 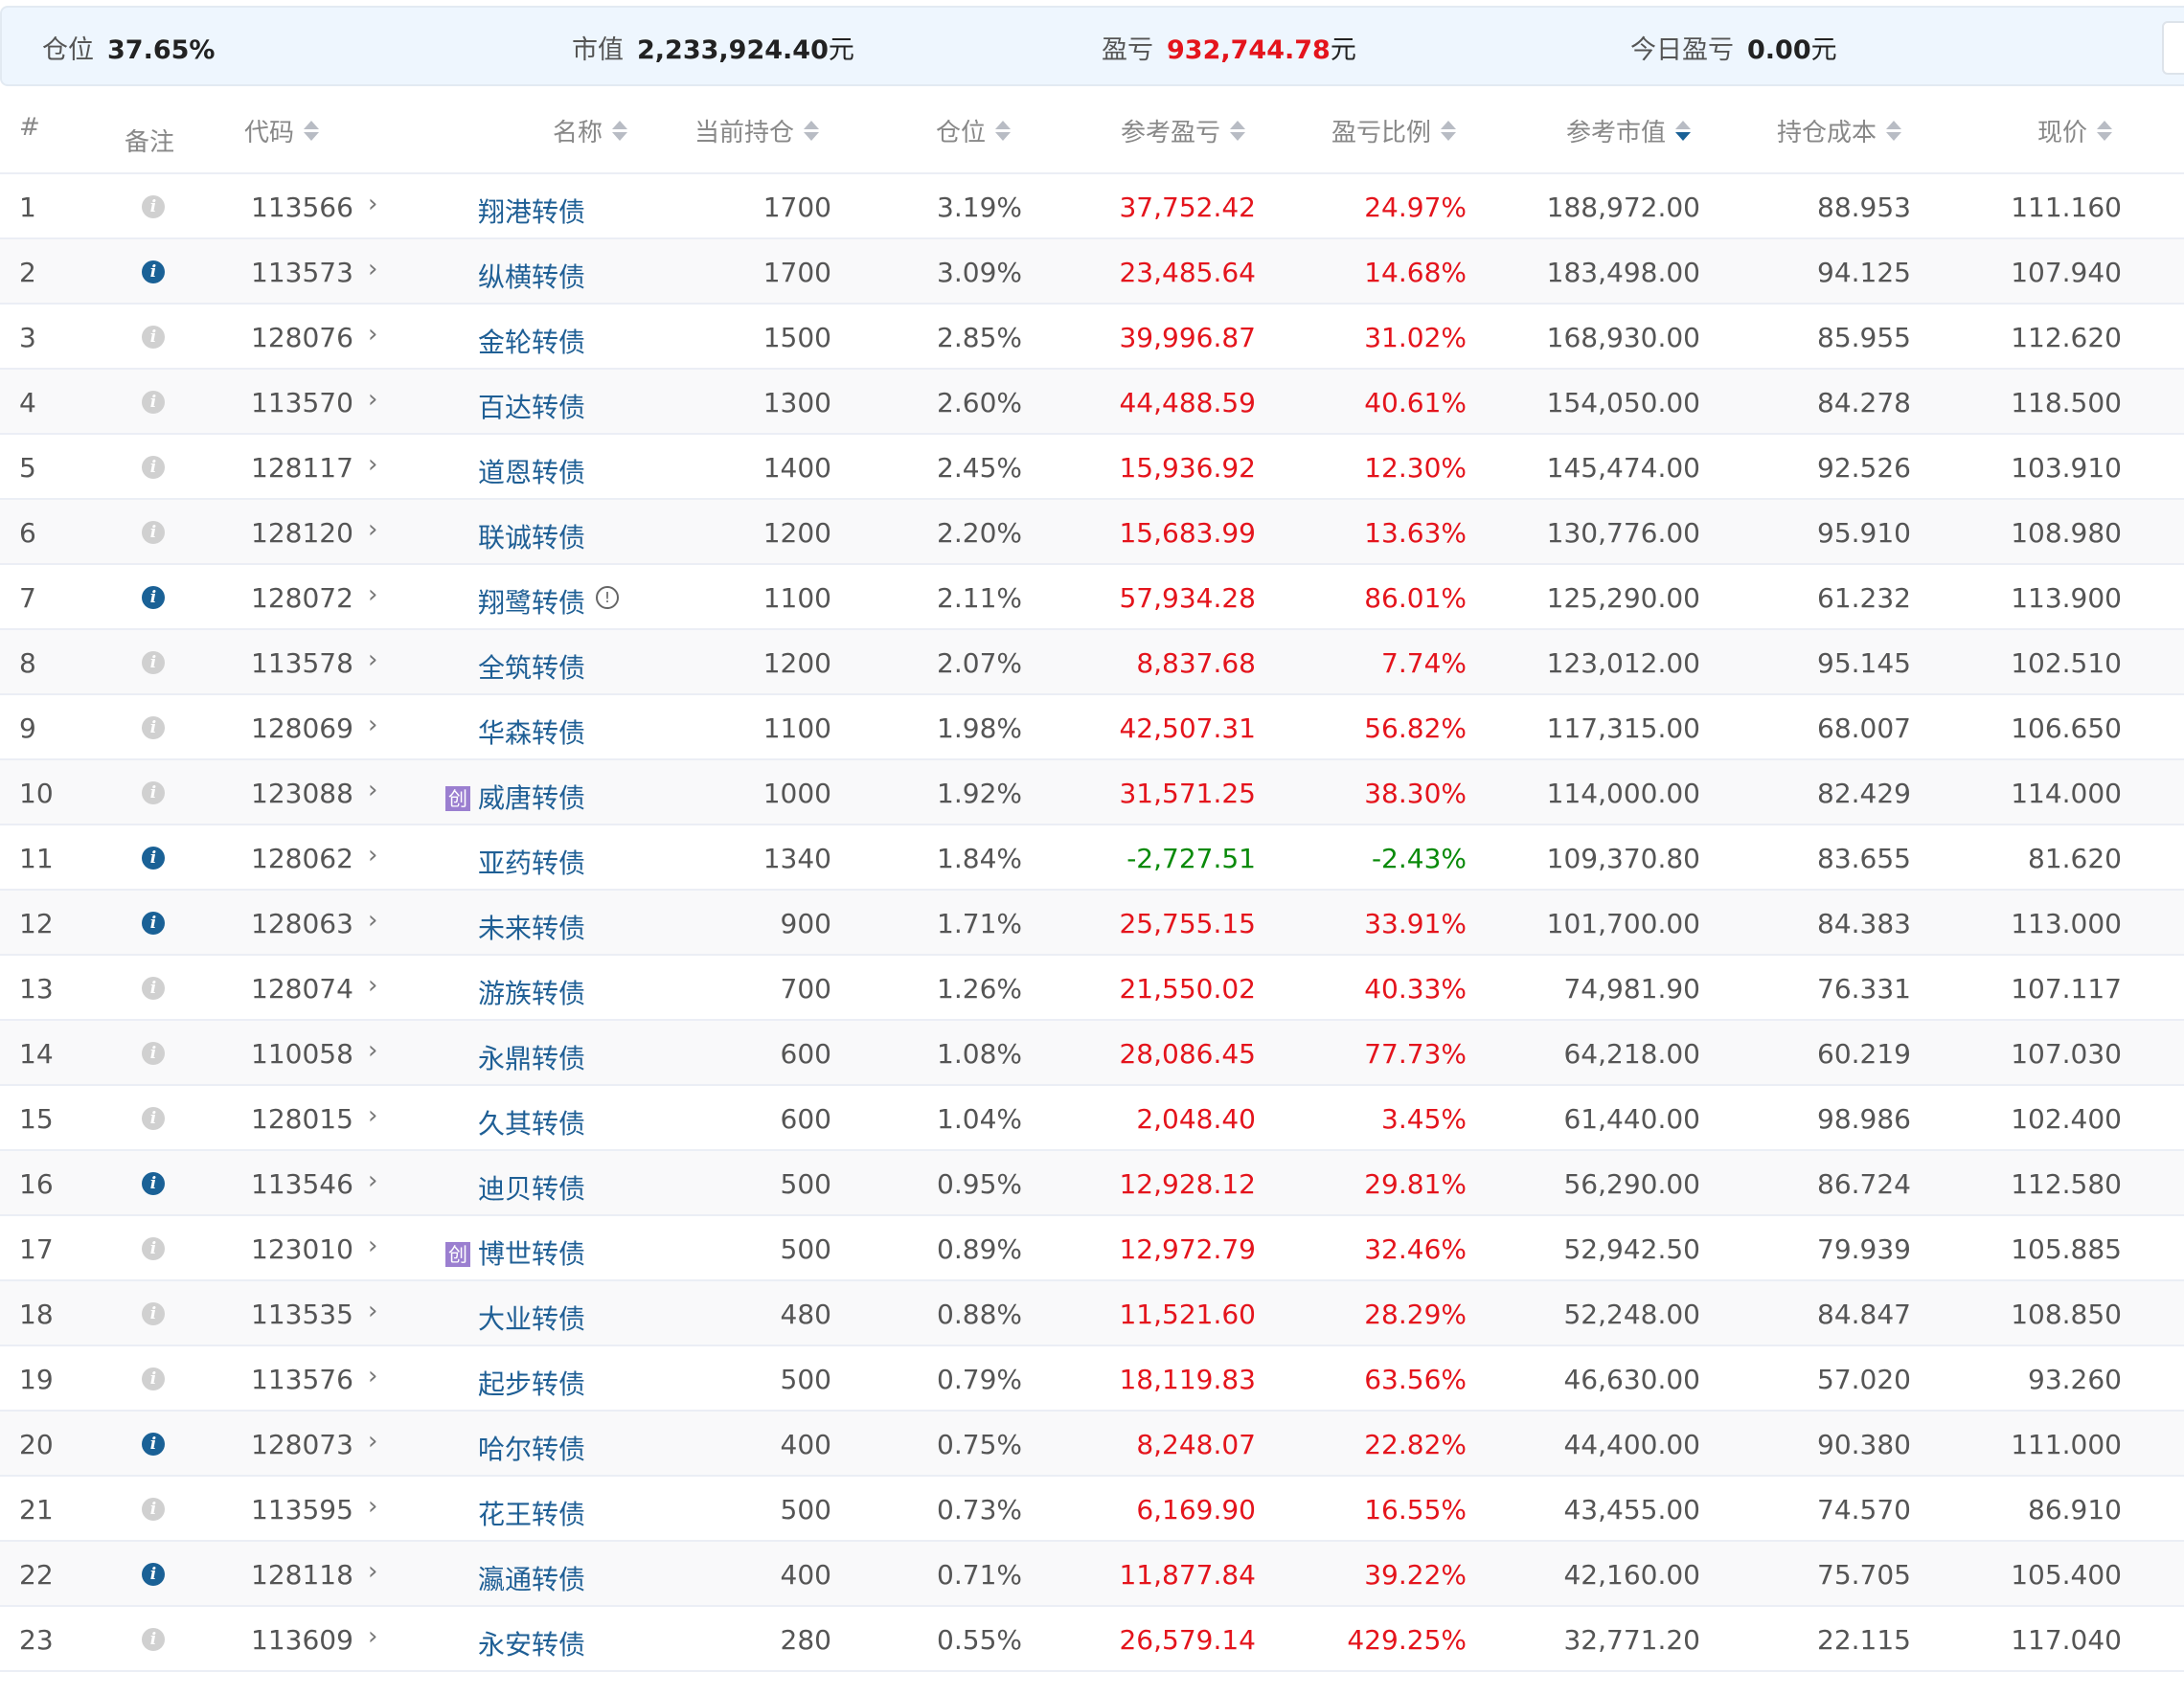 What do you see at coordinates (2173, 48) in the screenshot?
I see `summary-action-button` at bounding box center [2173, 48].